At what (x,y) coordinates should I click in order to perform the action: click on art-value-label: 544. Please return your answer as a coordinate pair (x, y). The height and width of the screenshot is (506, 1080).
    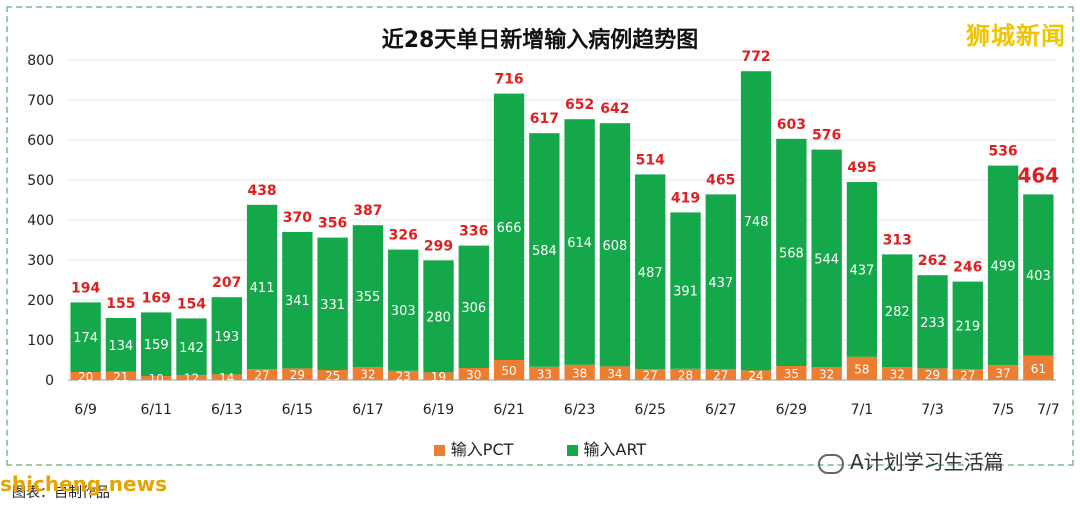
    Looking at the image, I should click on (826, 259).